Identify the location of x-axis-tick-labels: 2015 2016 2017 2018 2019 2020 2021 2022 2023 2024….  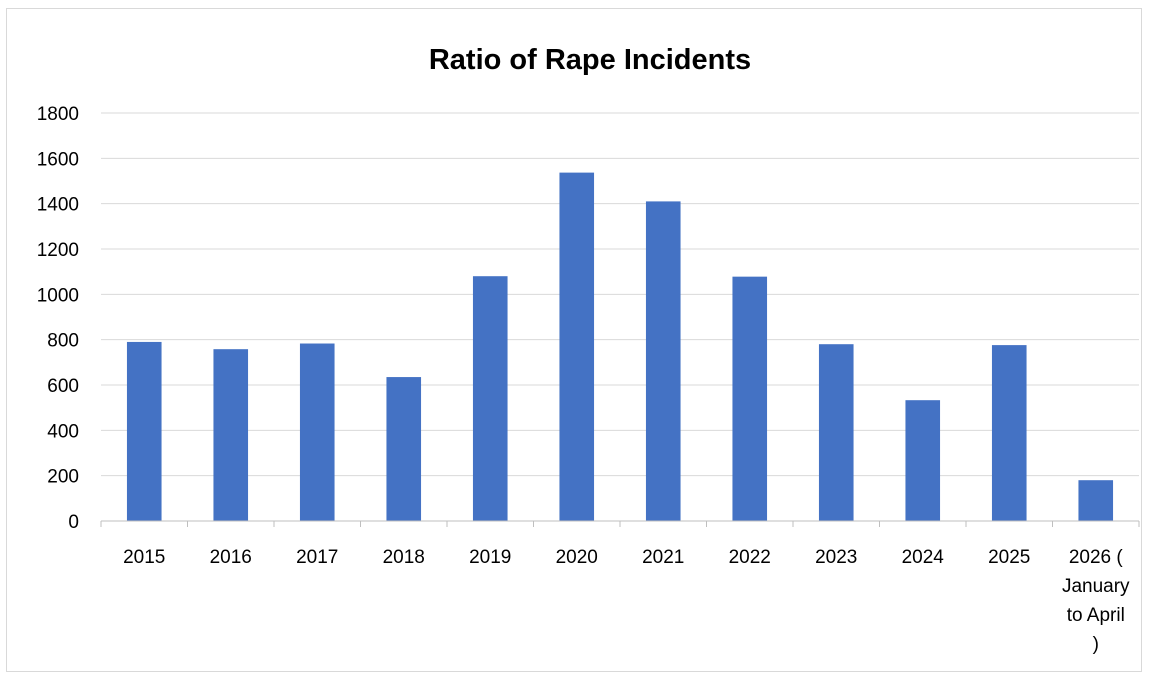
(626, 601).